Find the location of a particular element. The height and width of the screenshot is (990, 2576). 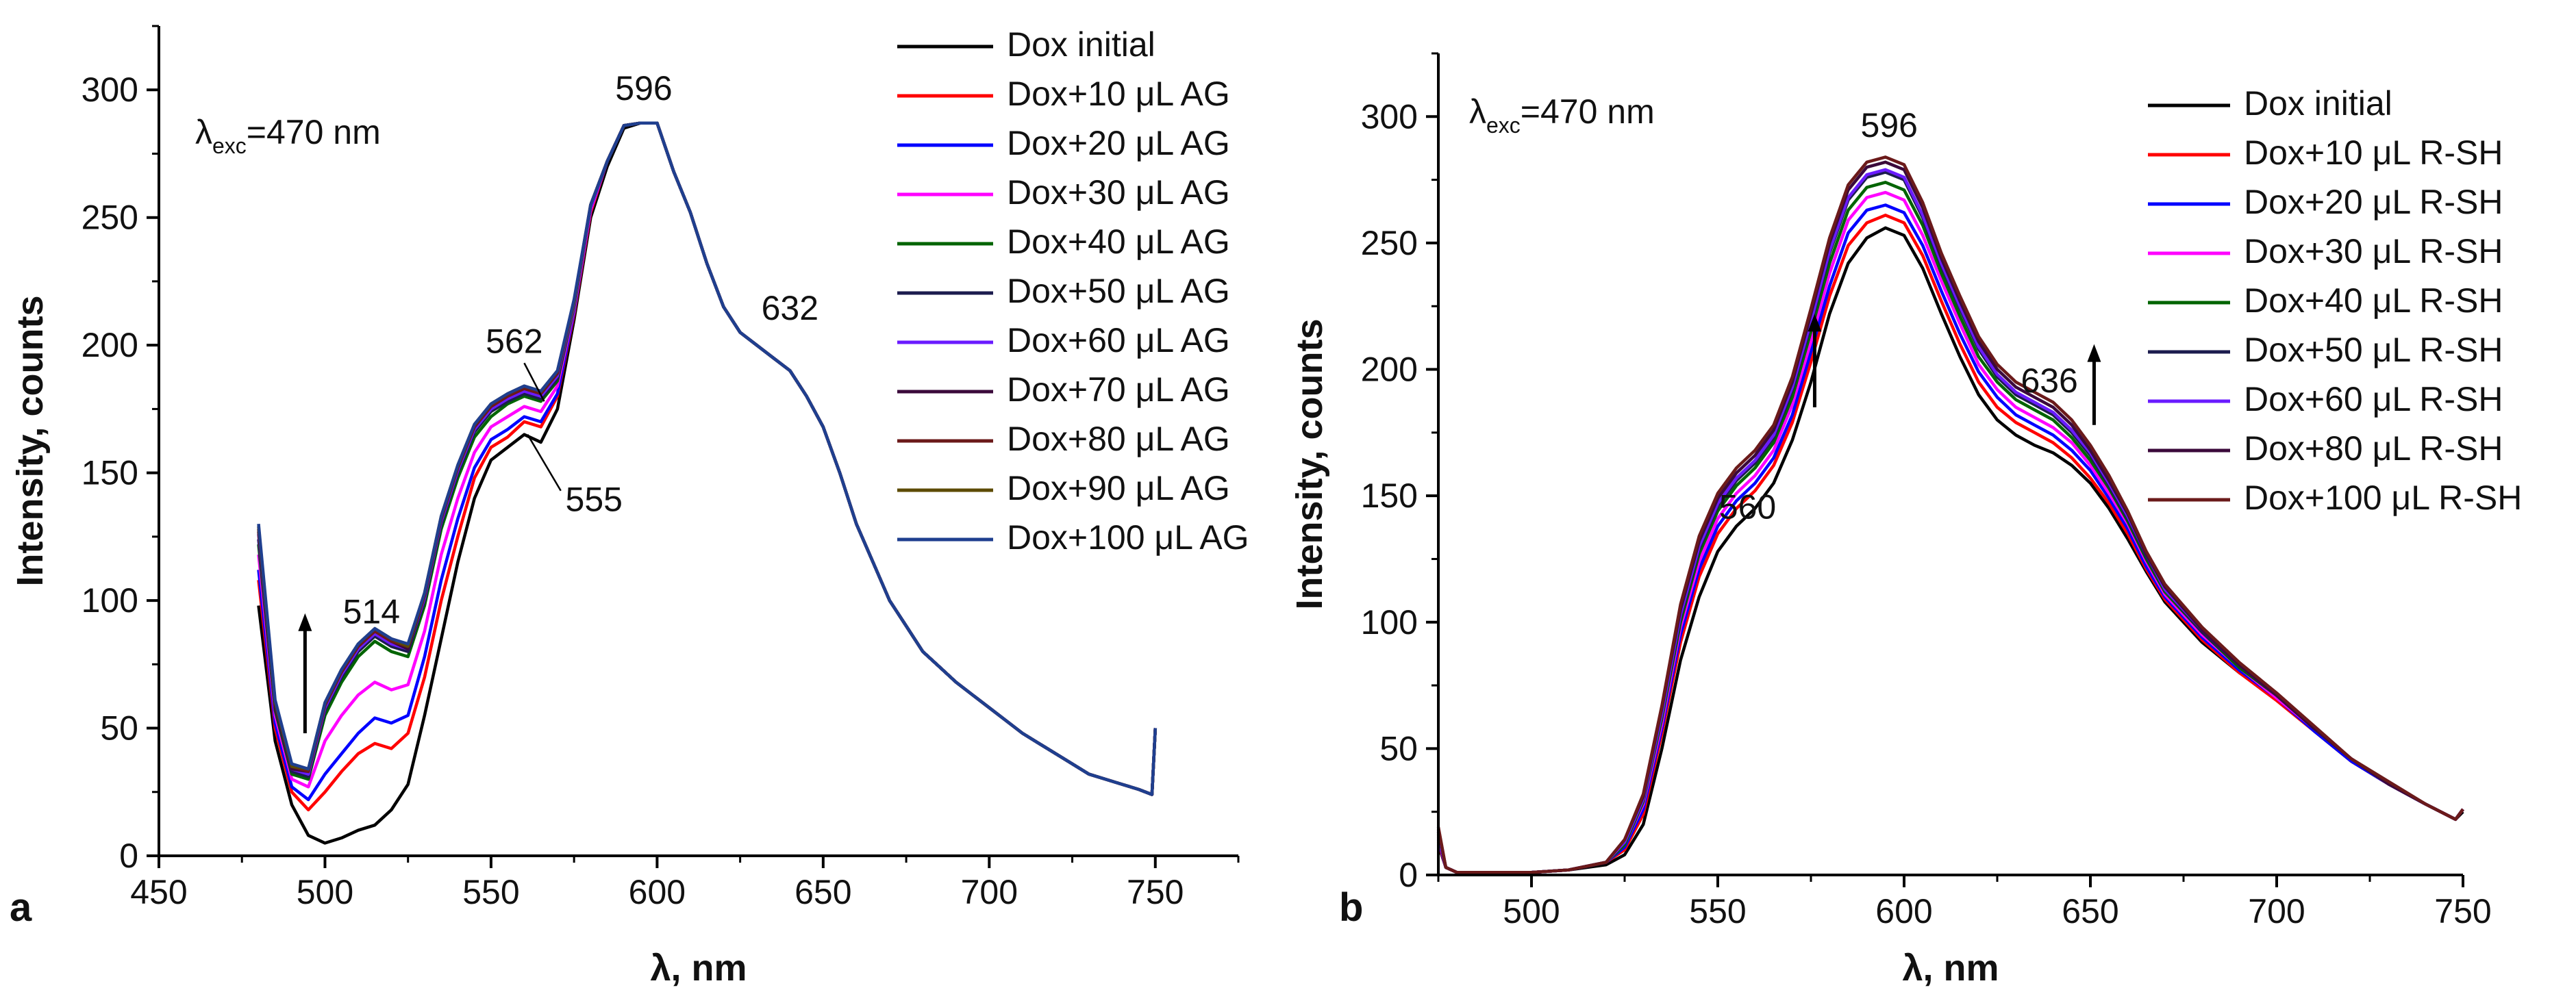

legend-label-5: Dox+40 μL AG is located at coordinates (1118, 242).